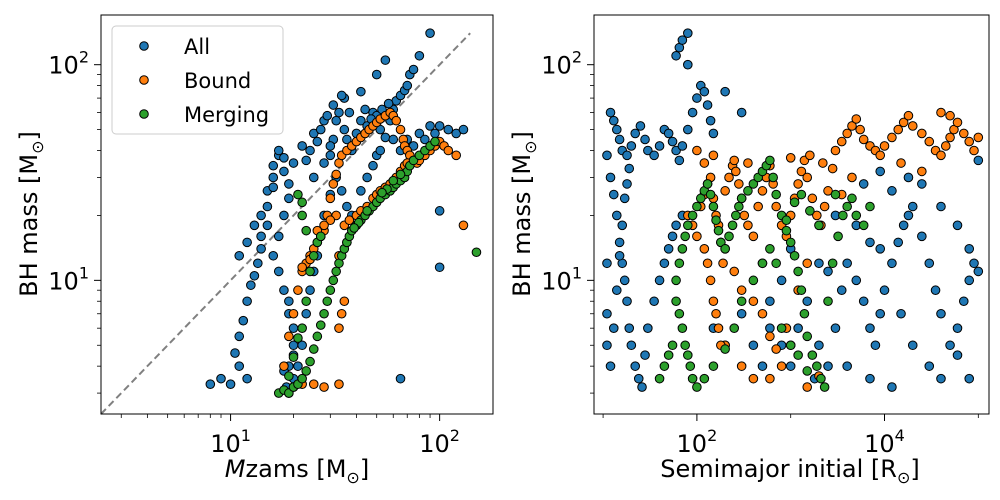  Describe the element at coordinates (884, 442) in the screenshot. I see `x-tick-label: 104` at that location.